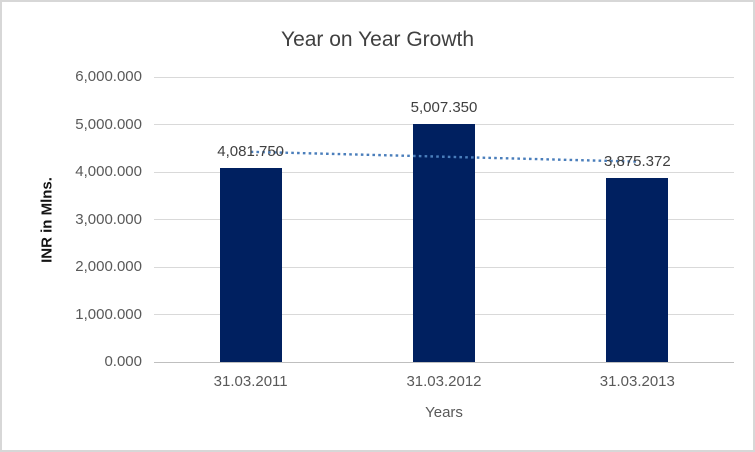 The width and height of the screenshot is (755, 452). What do you see at coordinates (123, 361) in the screenshot?
I see `y-tick-label: 0.000` at bounding box center [123, 361].